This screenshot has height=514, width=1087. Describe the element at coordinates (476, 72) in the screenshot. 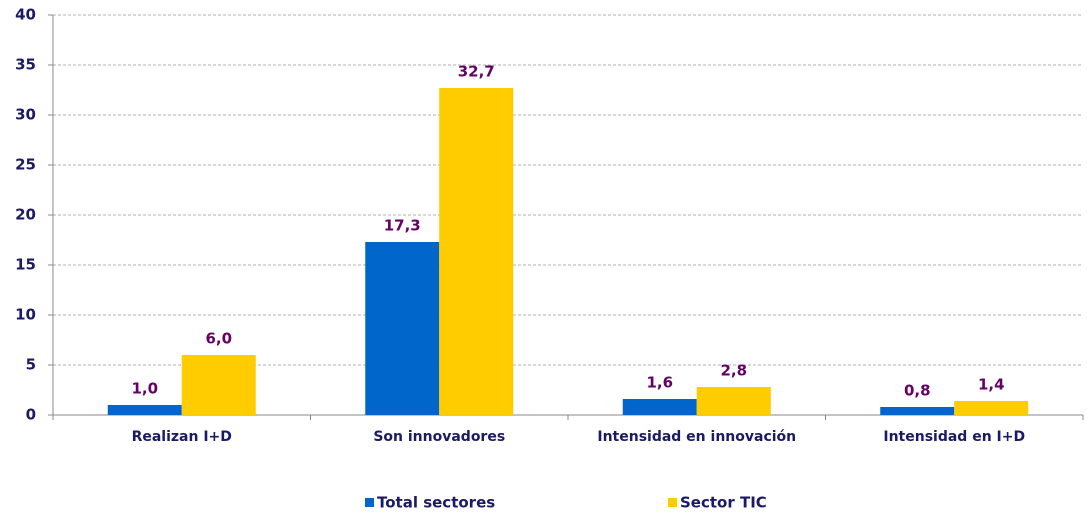

I see `value-label: 32,7` at that location.